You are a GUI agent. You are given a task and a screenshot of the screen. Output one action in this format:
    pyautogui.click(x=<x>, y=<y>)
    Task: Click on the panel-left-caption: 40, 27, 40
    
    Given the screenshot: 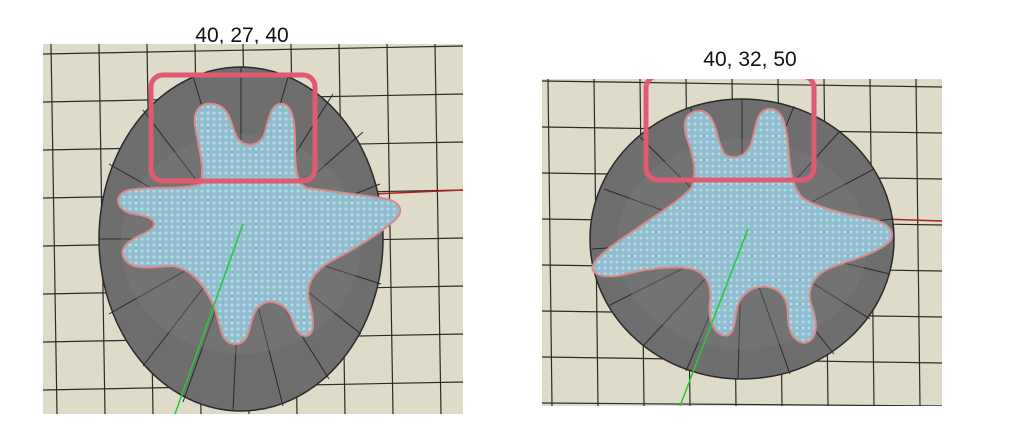 What is the action you would take?
    pyautogui.click(x=242, y=35)
    